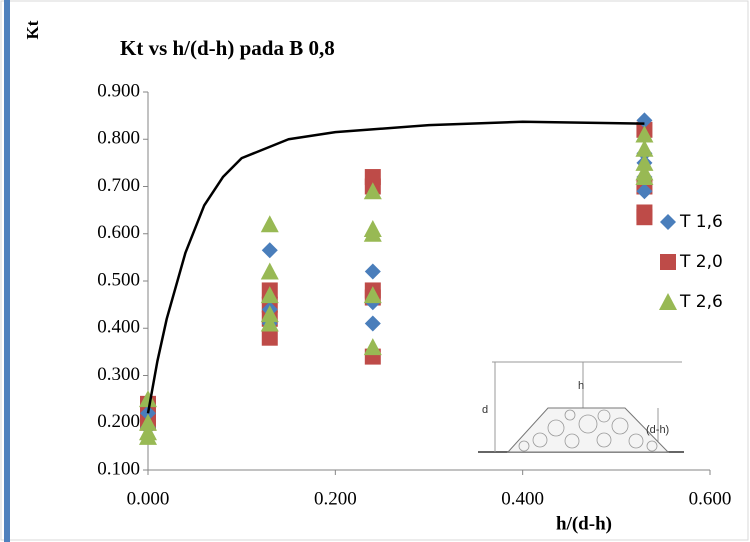 The width and height of the screenshot is (750, 542). Describe the element at coordinates (701, 262) in the screenshot. I see `legend-label: T 2,0` at that location.